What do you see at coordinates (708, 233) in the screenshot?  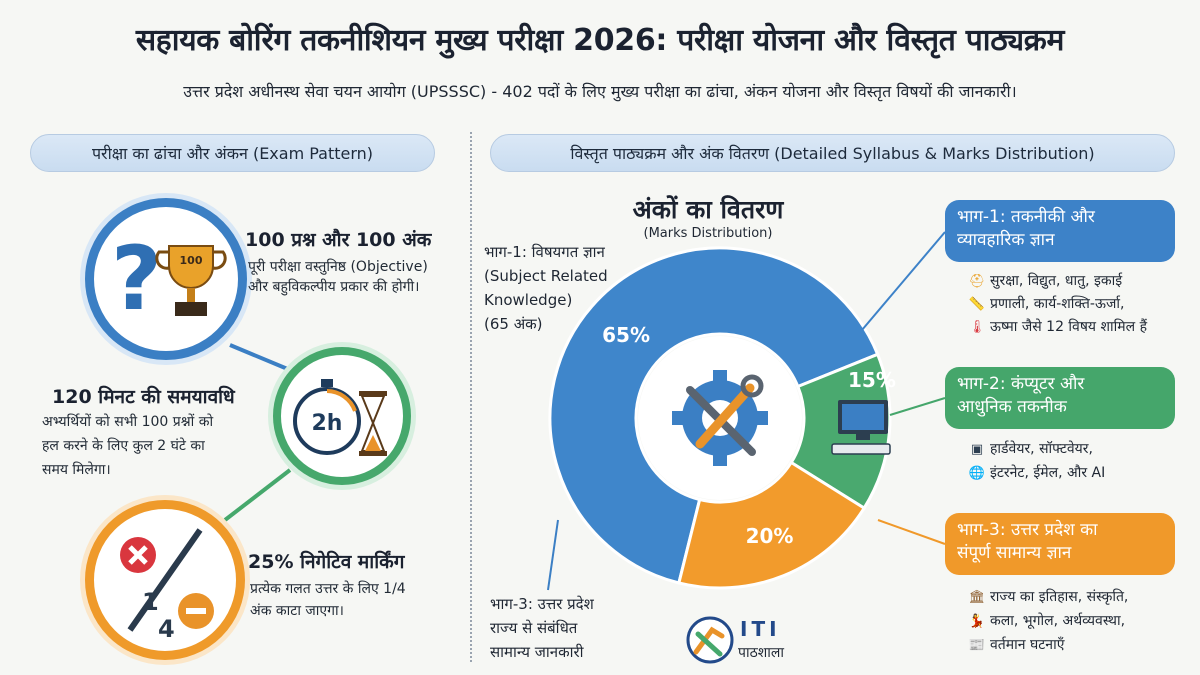 I see `donut-subtitle: (Marks Distribution)` at bounding box center [708, 233].